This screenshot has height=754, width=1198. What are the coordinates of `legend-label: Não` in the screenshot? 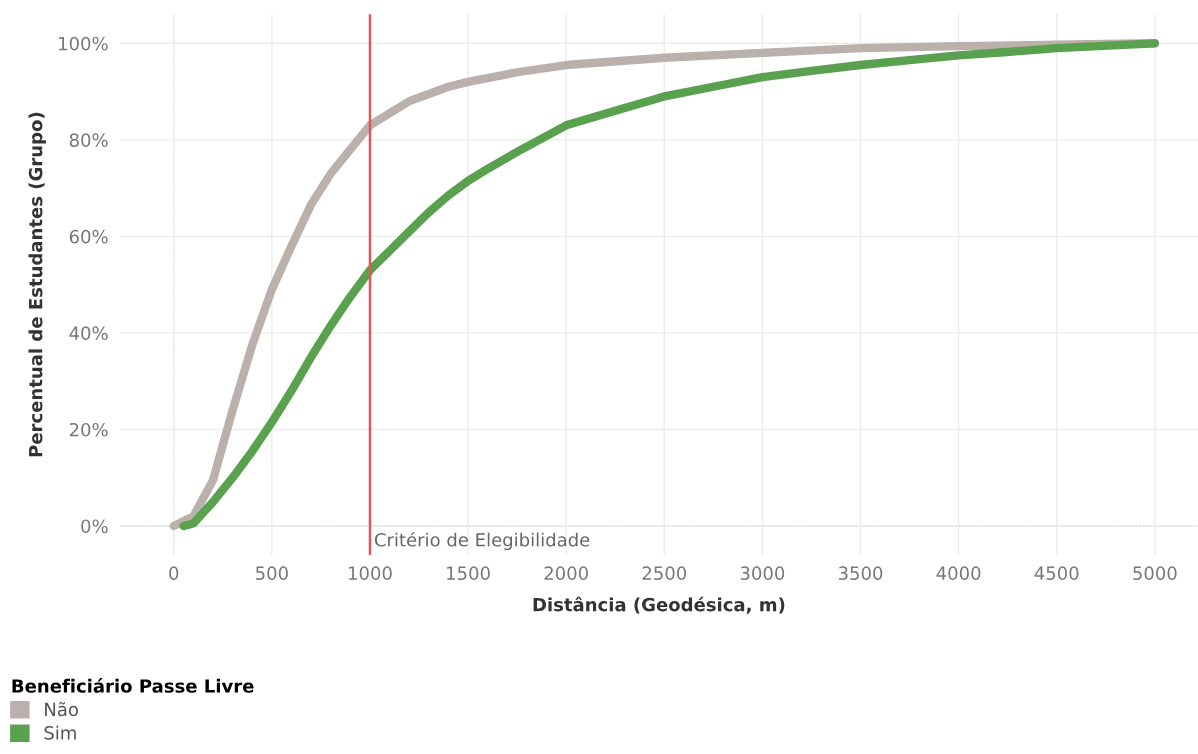 It's located at (61, 709).